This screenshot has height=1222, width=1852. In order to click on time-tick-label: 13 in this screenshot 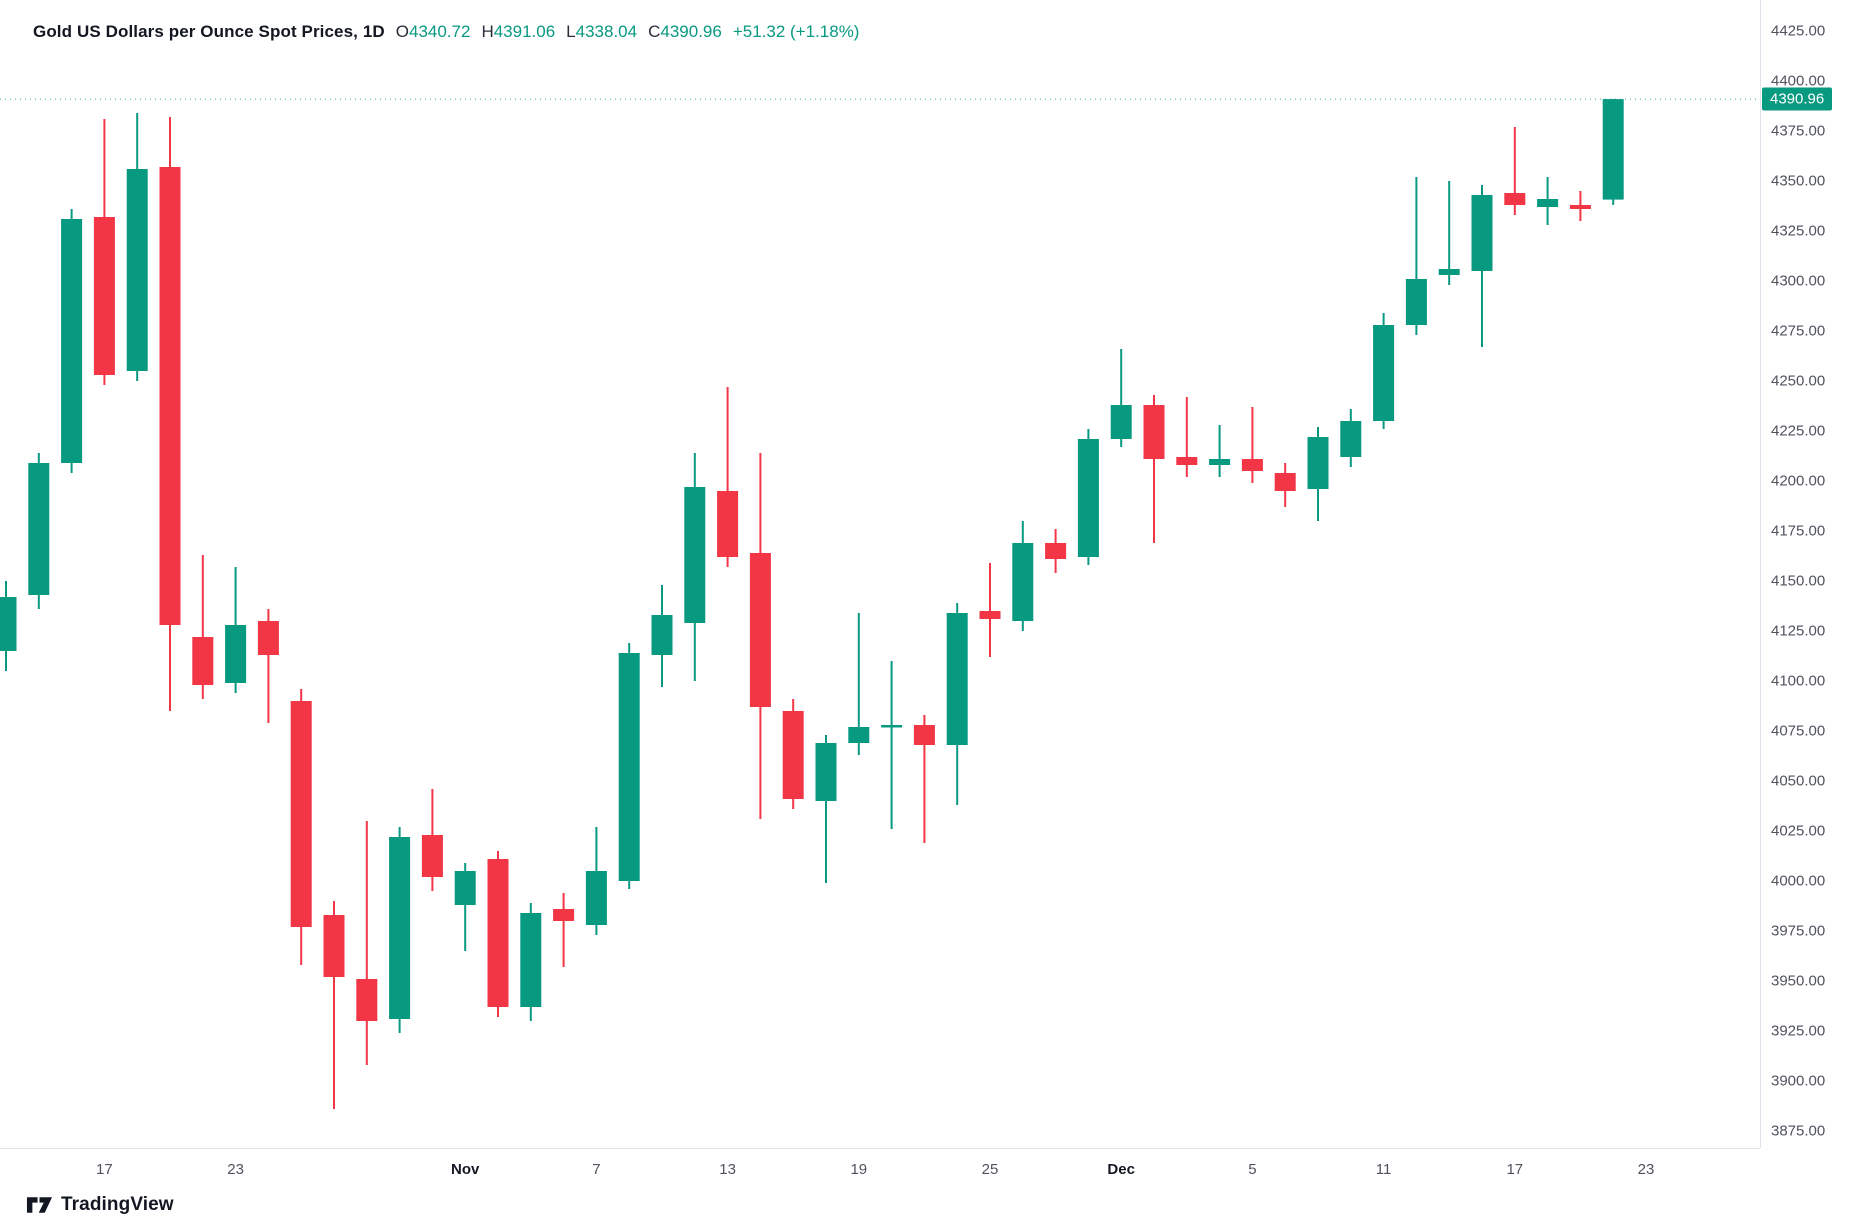, I will do `click(727, 1169)`.